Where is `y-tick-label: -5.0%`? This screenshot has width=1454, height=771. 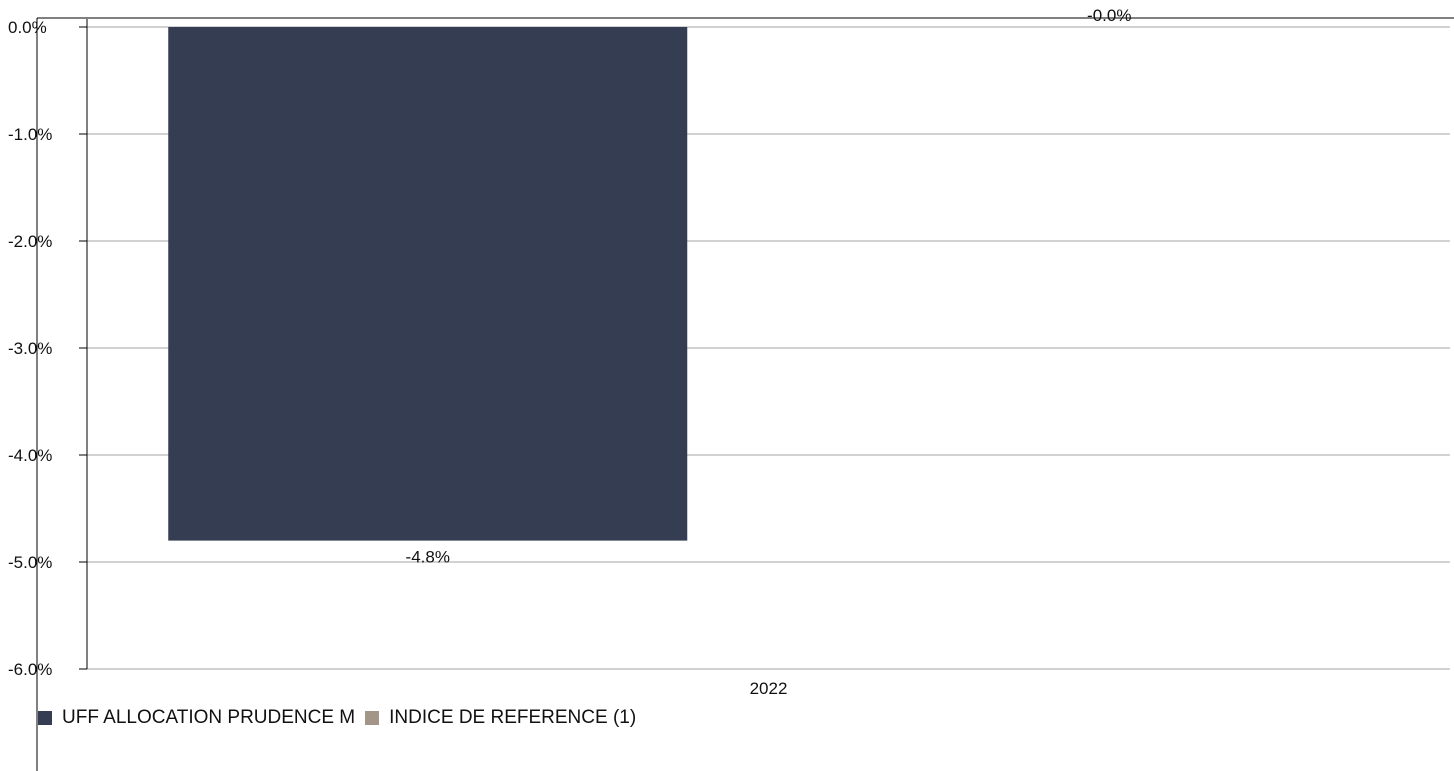 y-tick-label: -5.0% is located at coordinates (30, 562).